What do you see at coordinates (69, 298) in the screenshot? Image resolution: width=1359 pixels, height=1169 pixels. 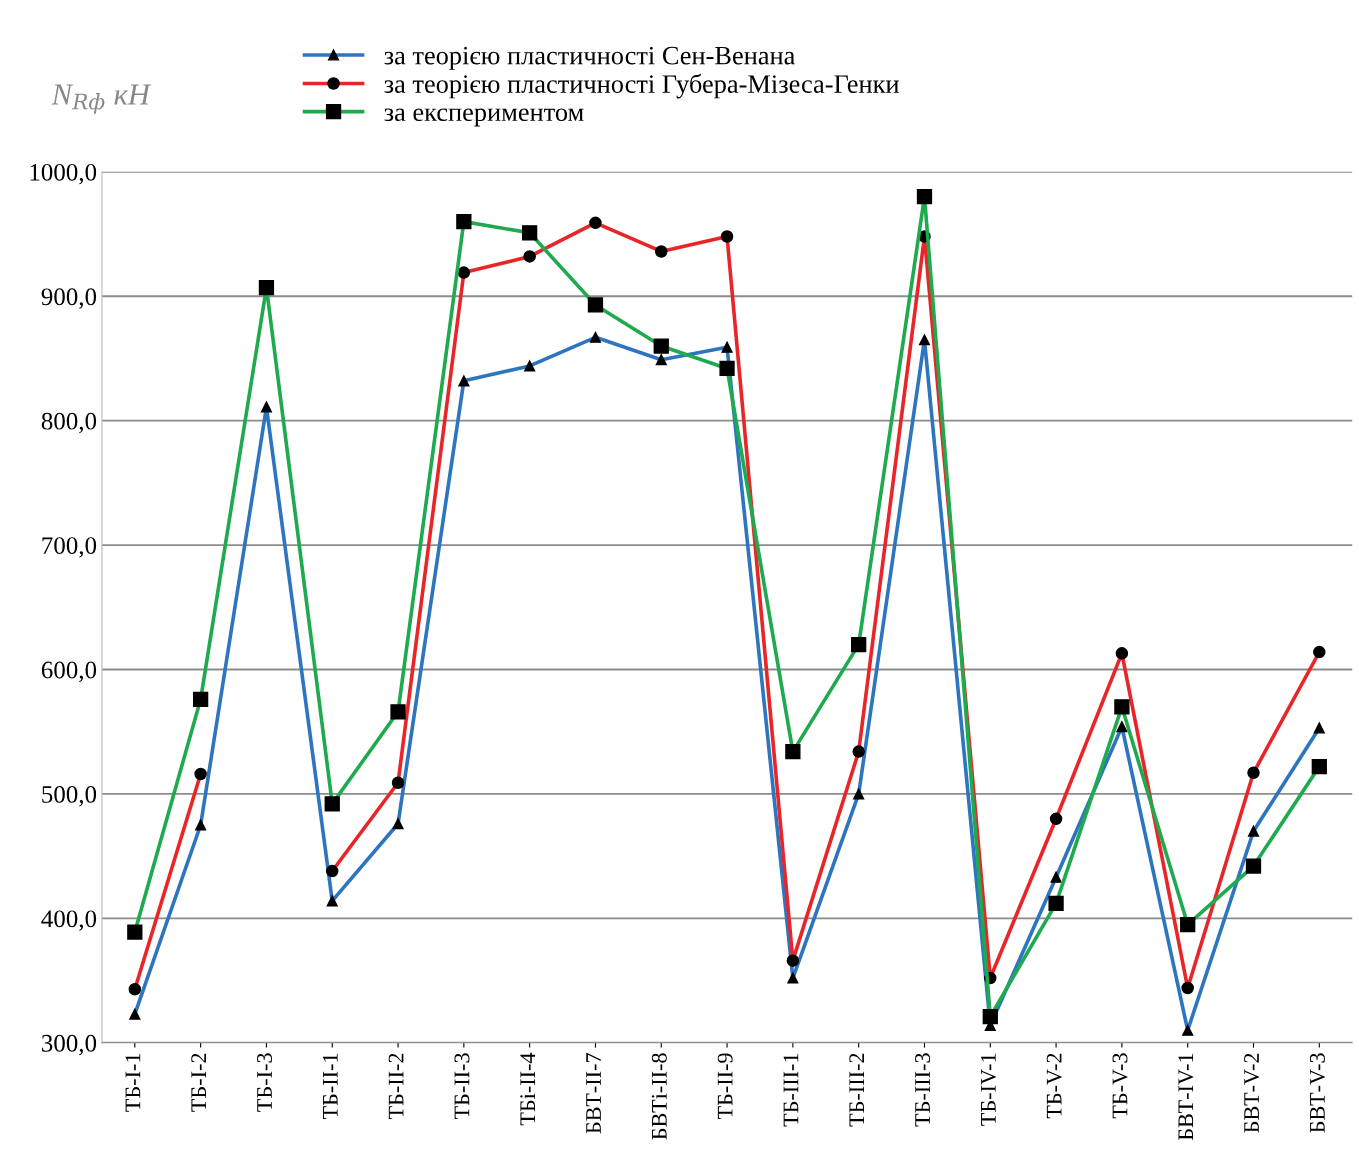 I see `y-tick-label: 900,0` at bounding box center [69, 298].